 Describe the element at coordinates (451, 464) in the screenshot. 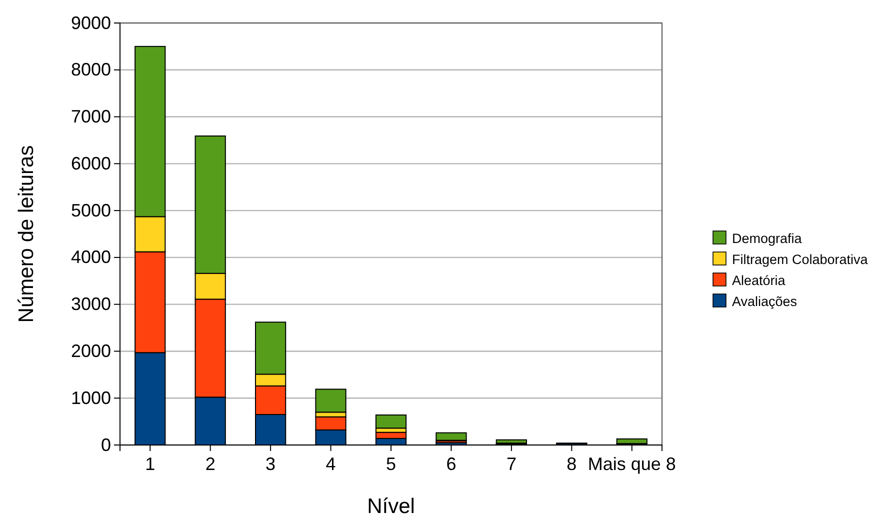

I see `x-tick-label: 6` at that location.